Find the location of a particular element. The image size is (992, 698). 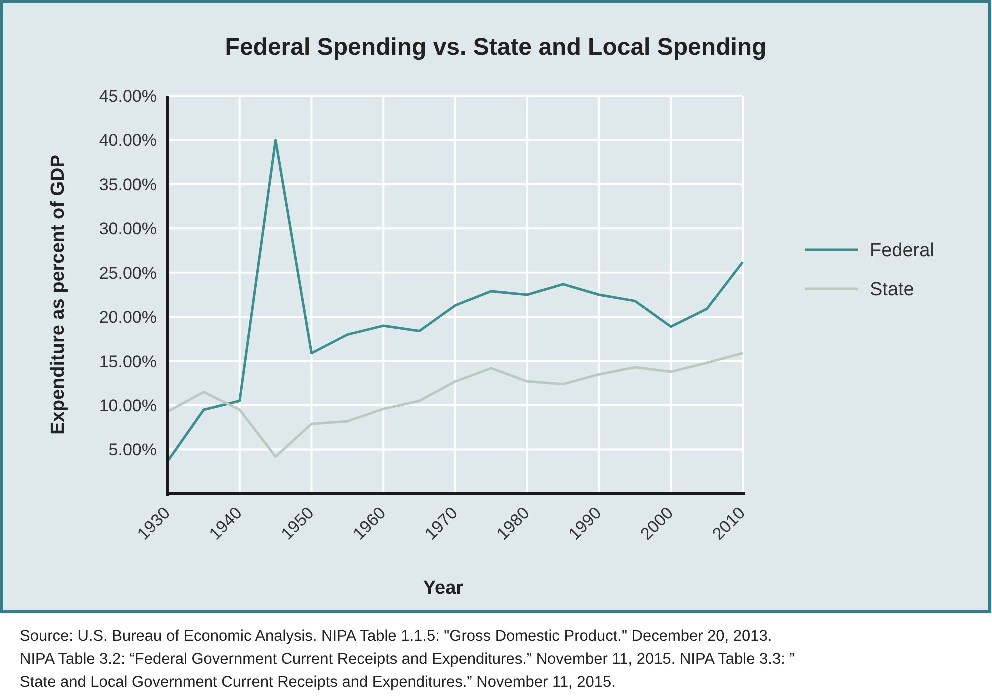

y-tick-label: 20.00% is located at coordinates (128, 318).